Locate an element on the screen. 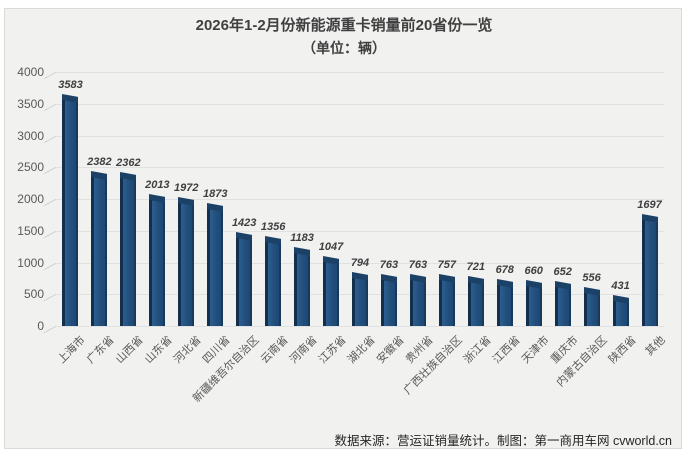 The image size is (688, 456). bar-value-label: 1972 is located at coordinates (186, 187).